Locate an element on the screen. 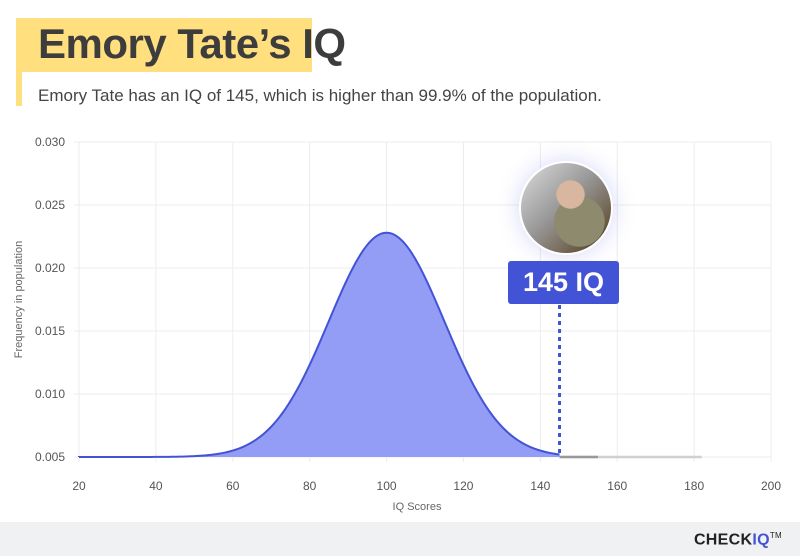  x-tick-label: 80 is located at coordinates (310, 486).